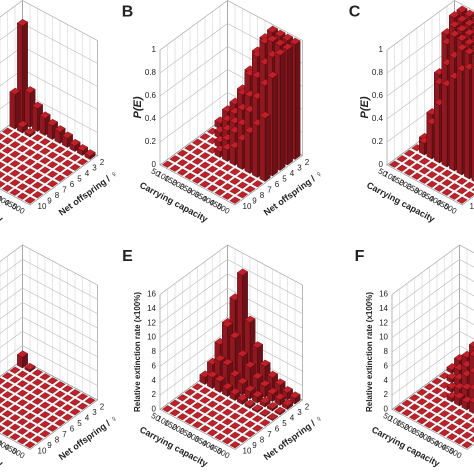 This screenshot has height=474, width=474. What do you see at coordinates (151, 322) in the screenshot?
I see `z-tick-label: 12` at bounding box center [151, 322].